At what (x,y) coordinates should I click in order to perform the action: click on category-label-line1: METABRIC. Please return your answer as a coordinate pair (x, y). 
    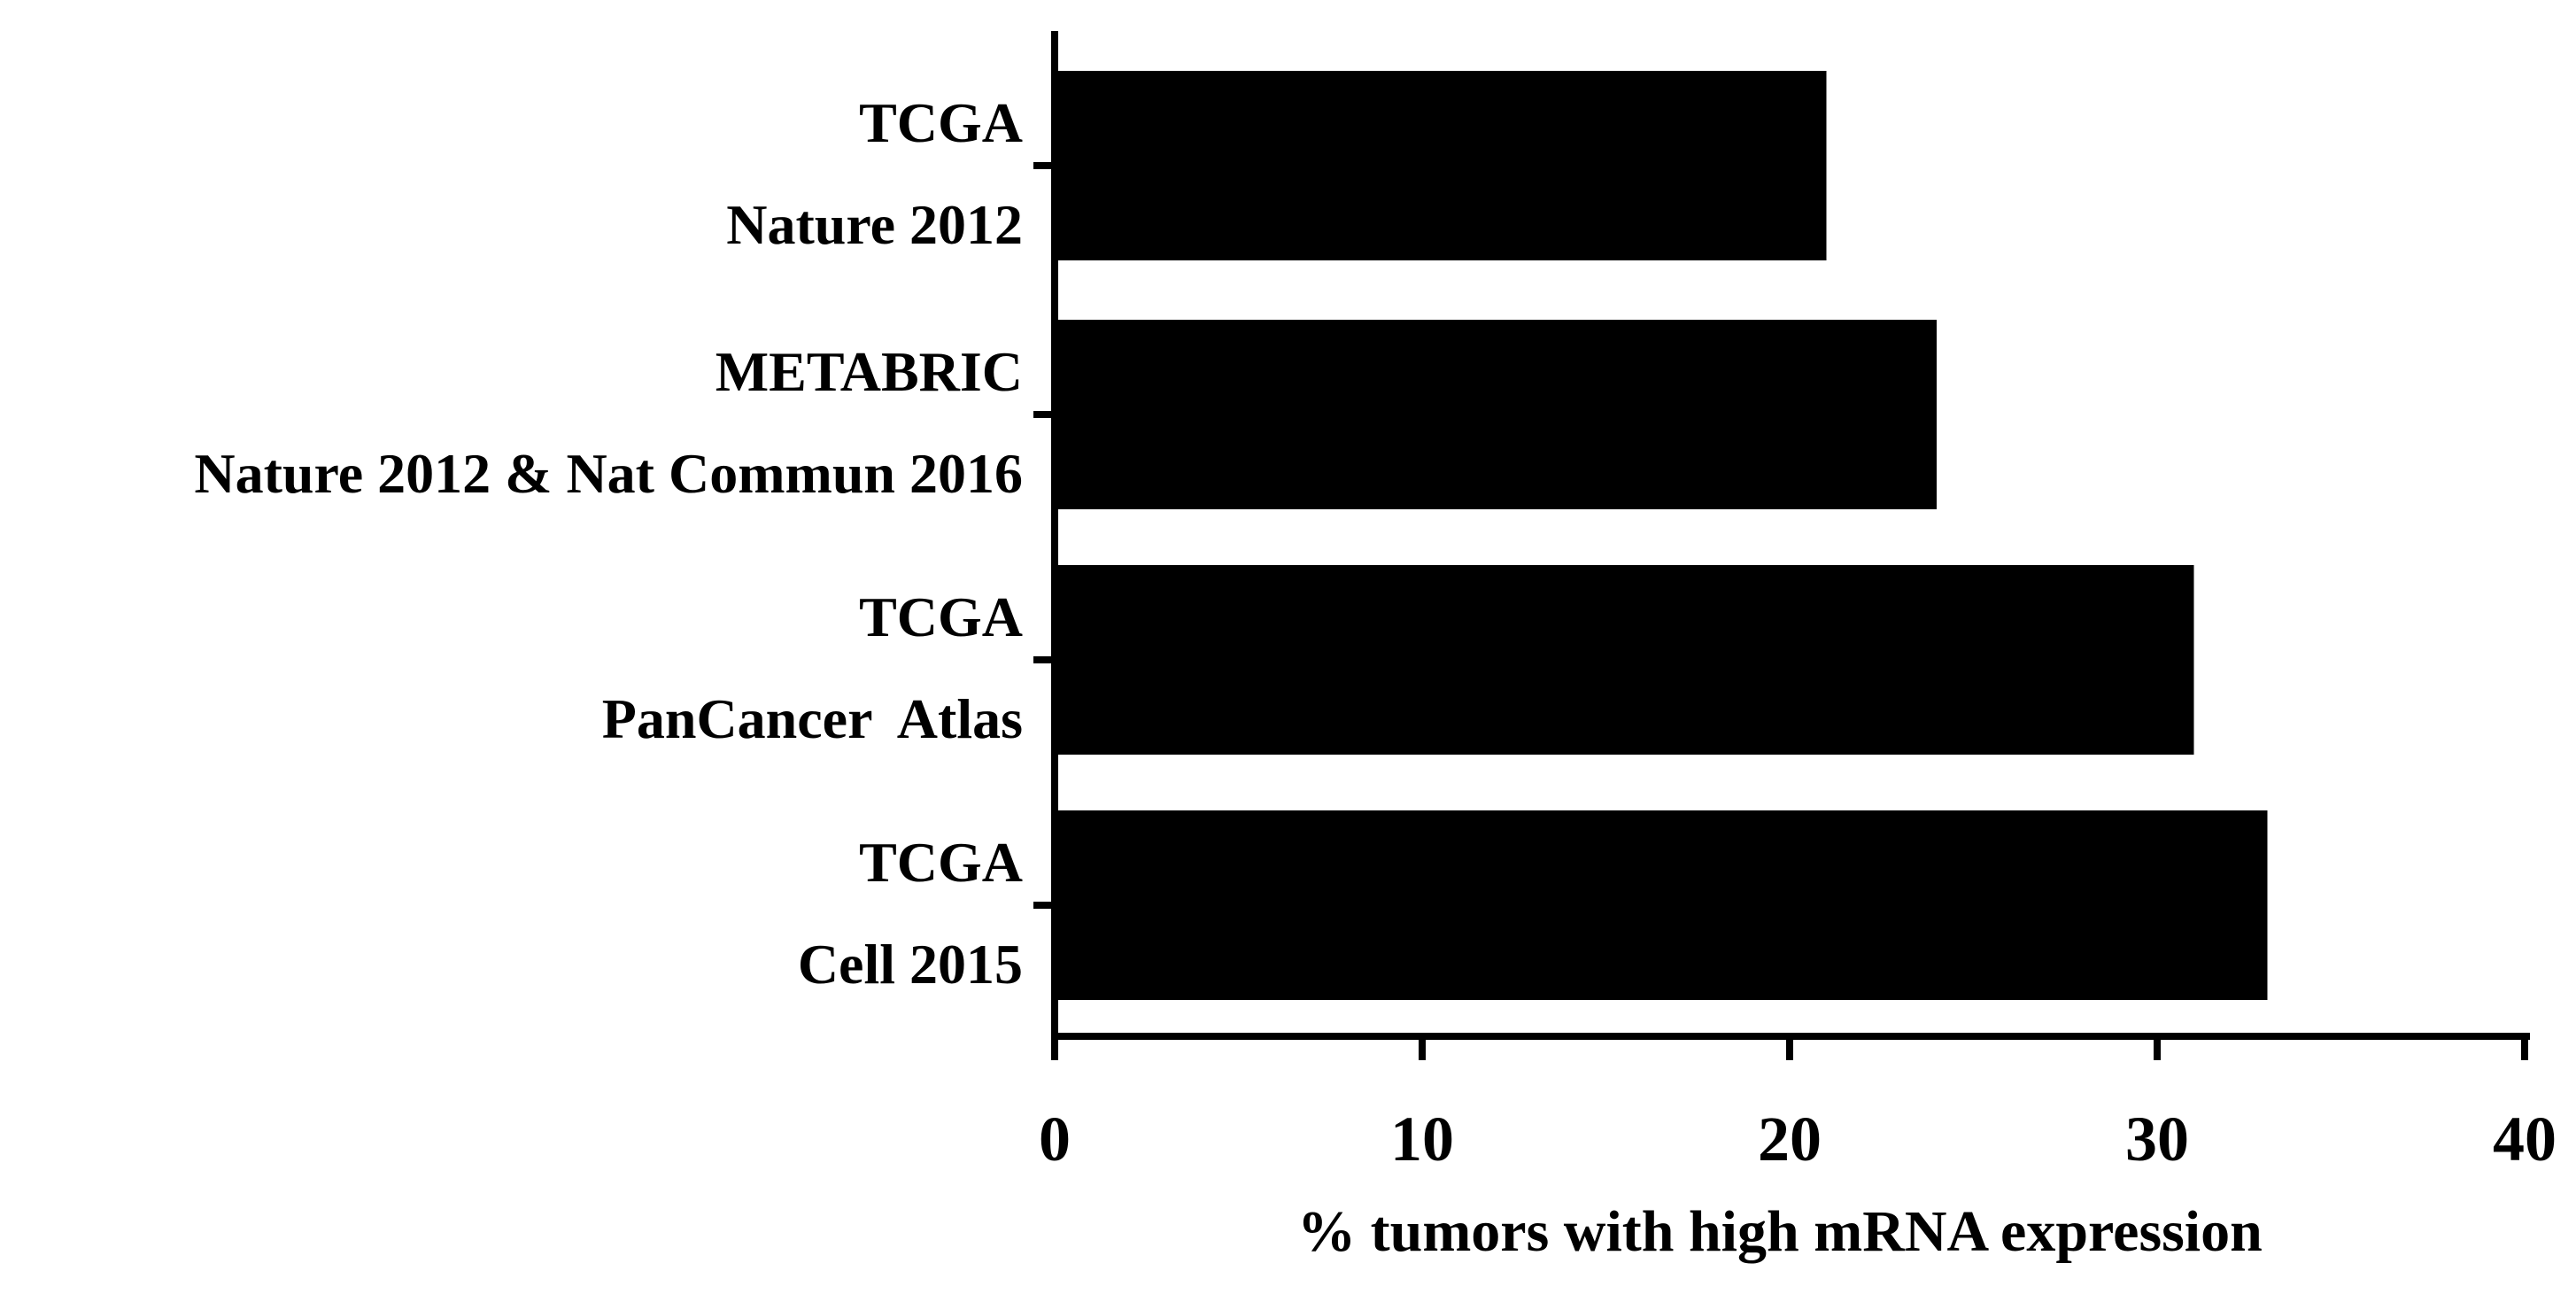
    Looking at the image, I should click on (869, 372).